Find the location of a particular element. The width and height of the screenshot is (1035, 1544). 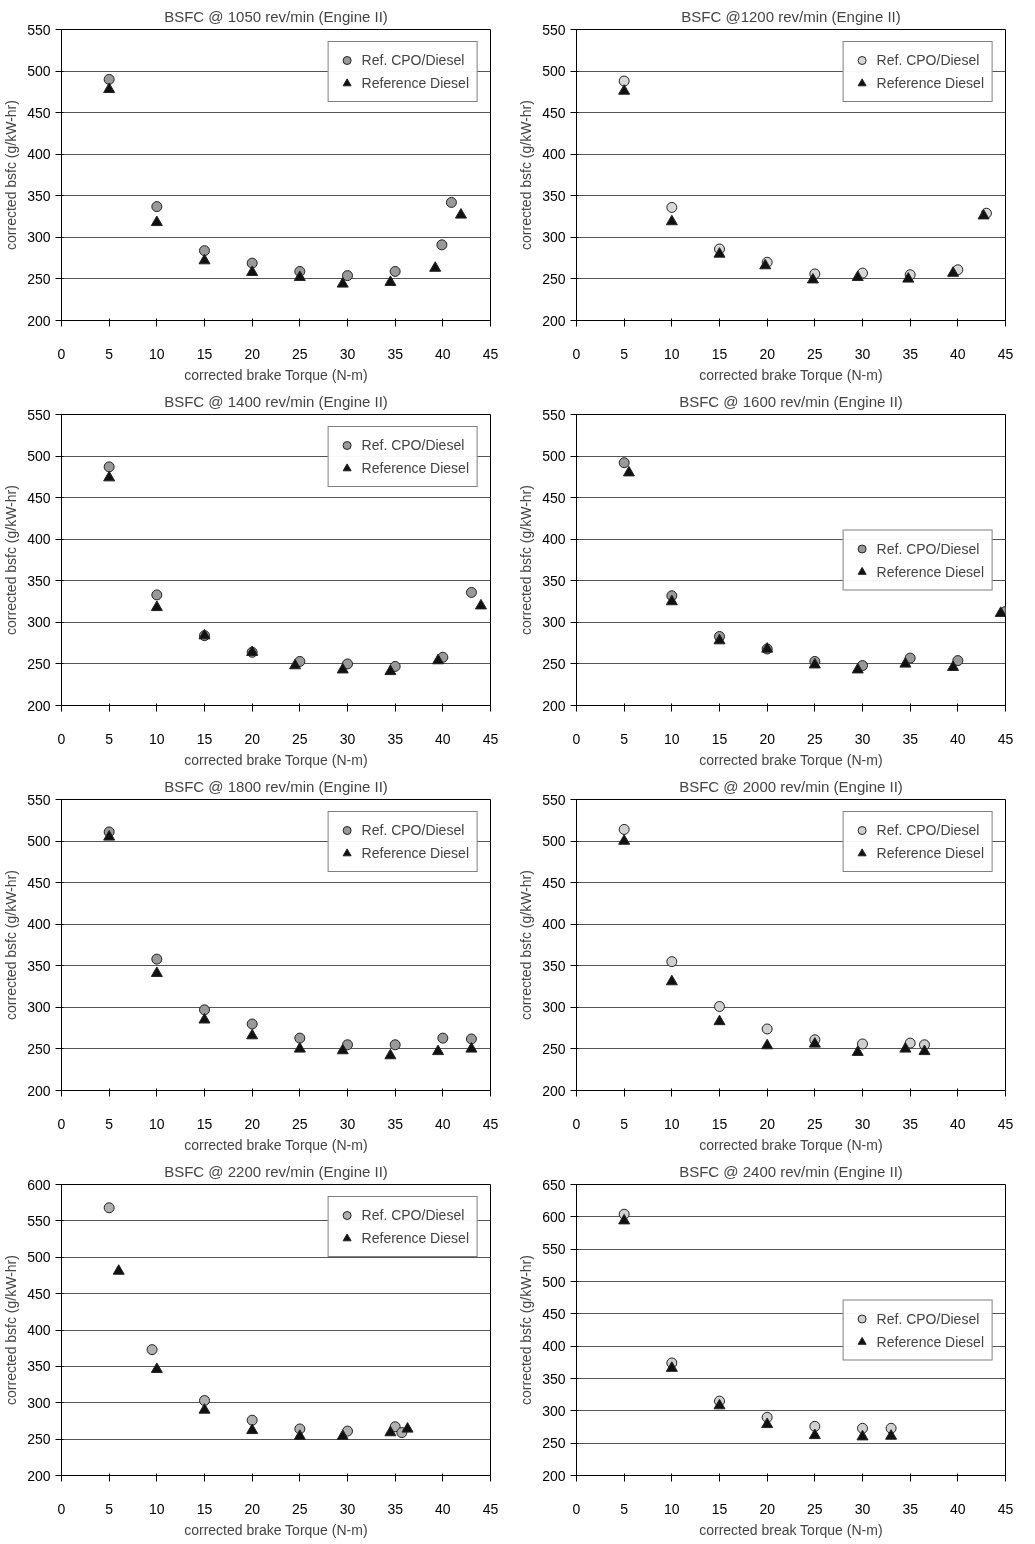

chart-title: BSFC @ 1400 rev/min (Engine II) is located at coordinates (276, 401).